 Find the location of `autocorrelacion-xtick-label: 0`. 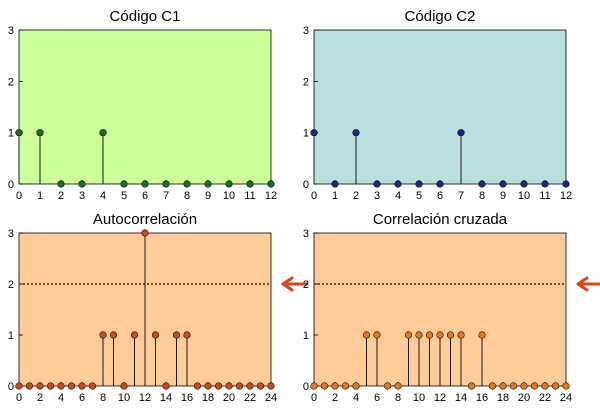

autocorrelacion-xtick-label: 0 is located at coordinates (19, 398).